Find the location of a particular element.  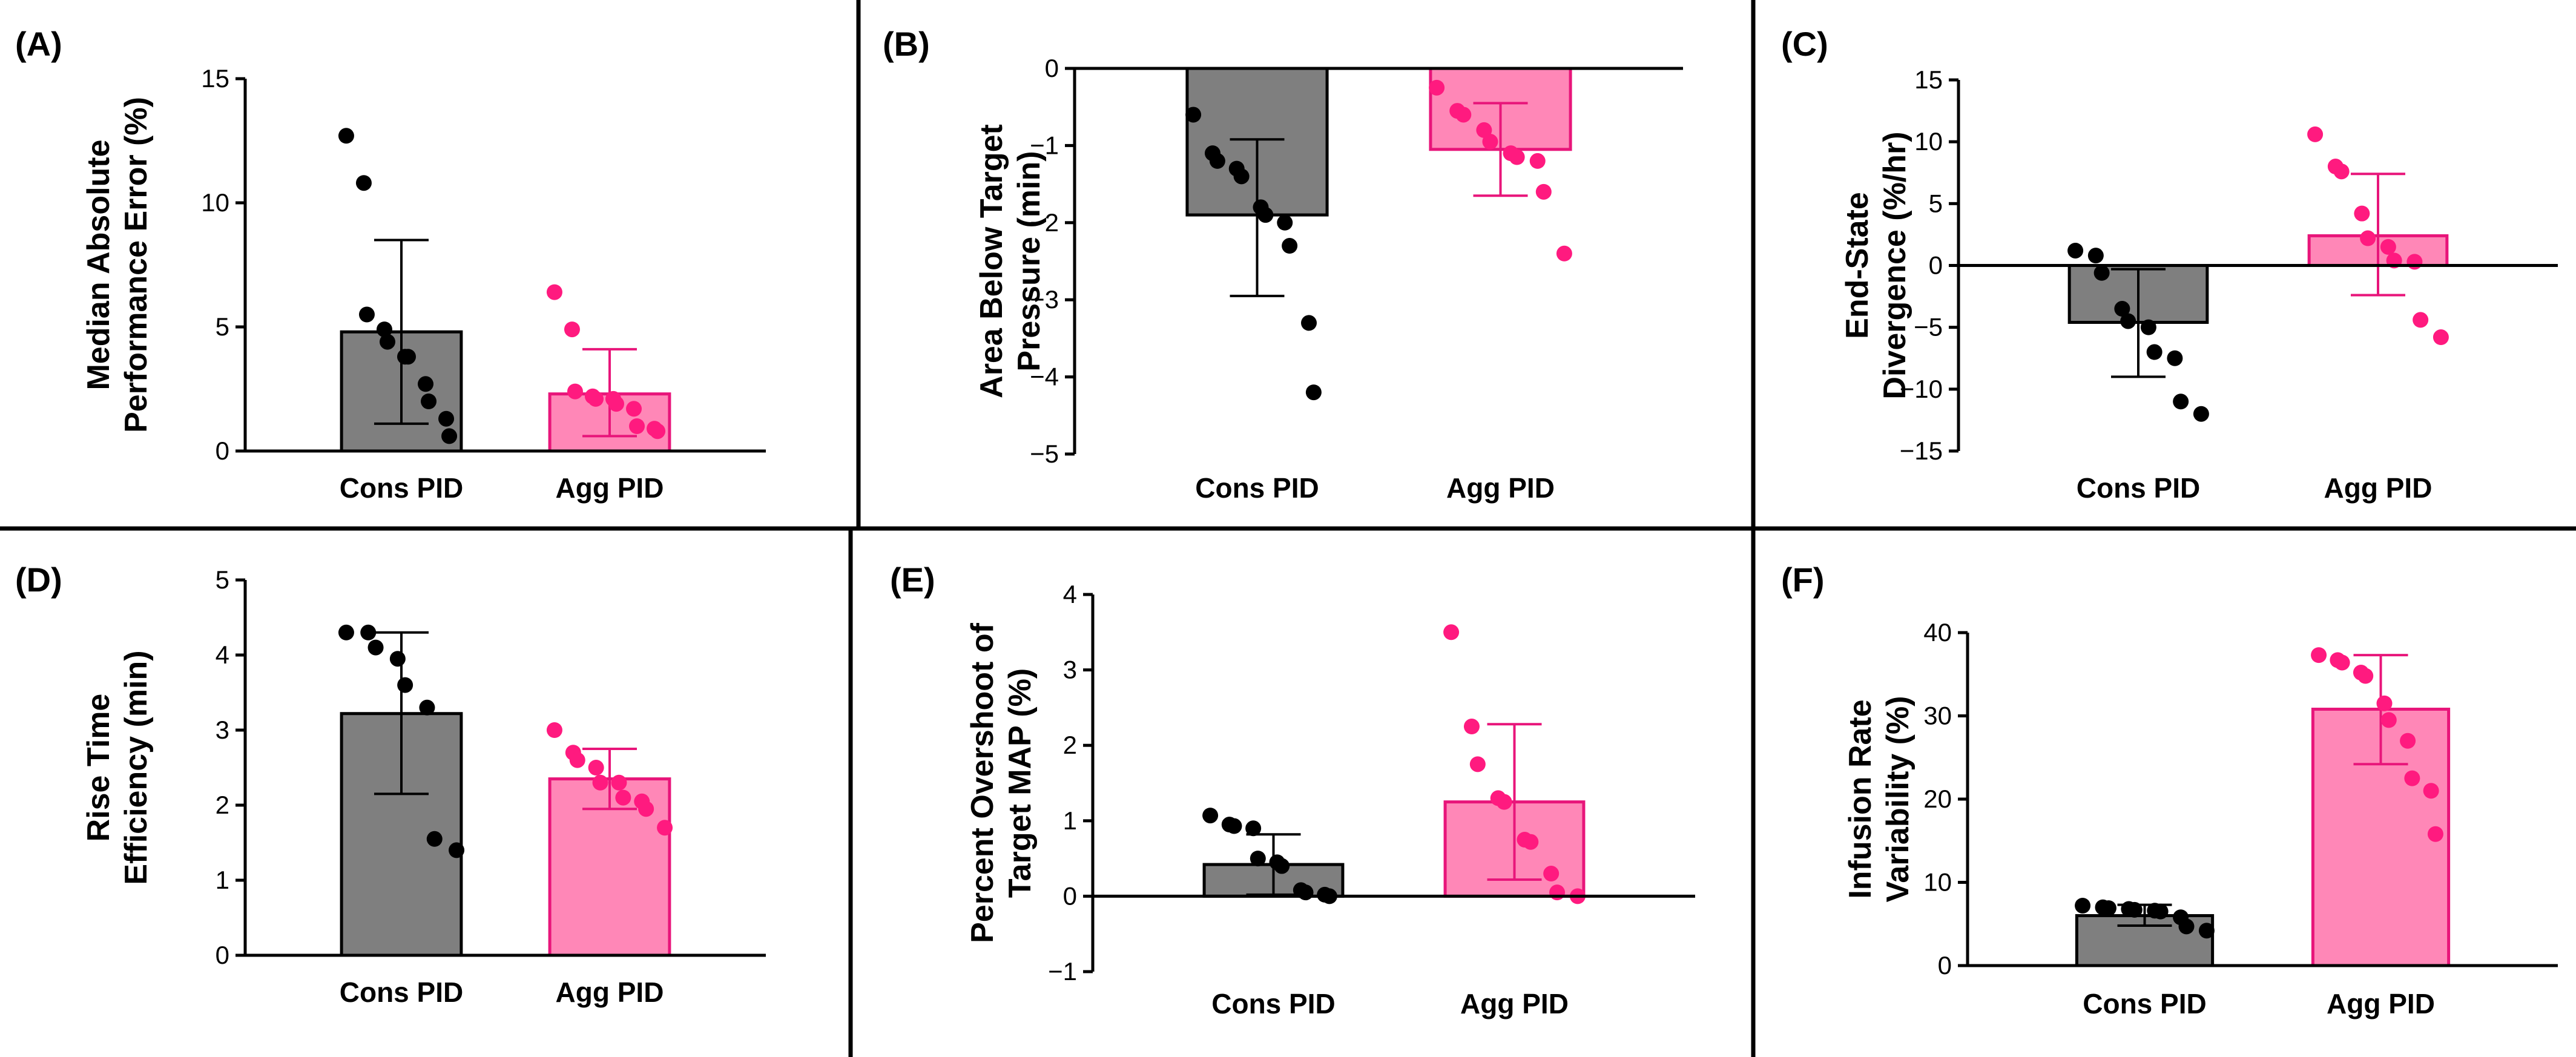

y-tick-label: −2 is located at coordinates (1044, 222).